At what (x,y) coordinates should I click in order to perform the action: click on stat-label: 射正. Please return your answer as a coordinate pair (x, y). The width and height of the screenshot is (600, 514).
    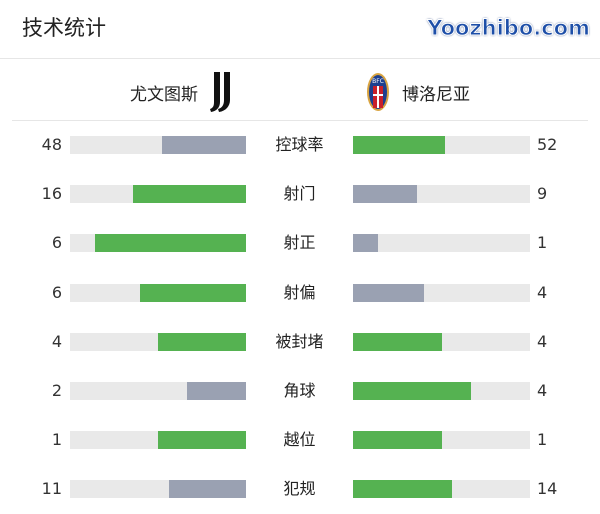
    Looking at the image, I should click on (299, 243).